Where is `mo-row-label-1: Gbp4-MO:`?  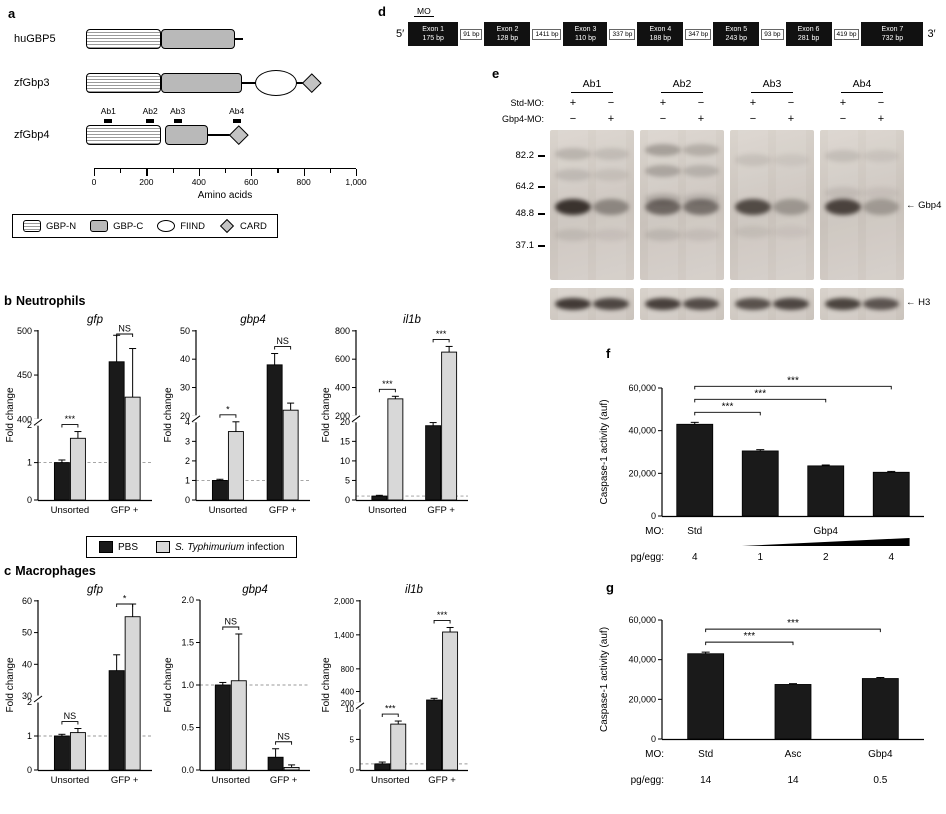 mo-row-label-1: Gbp4-MO: is located at coordinates (522, 119).